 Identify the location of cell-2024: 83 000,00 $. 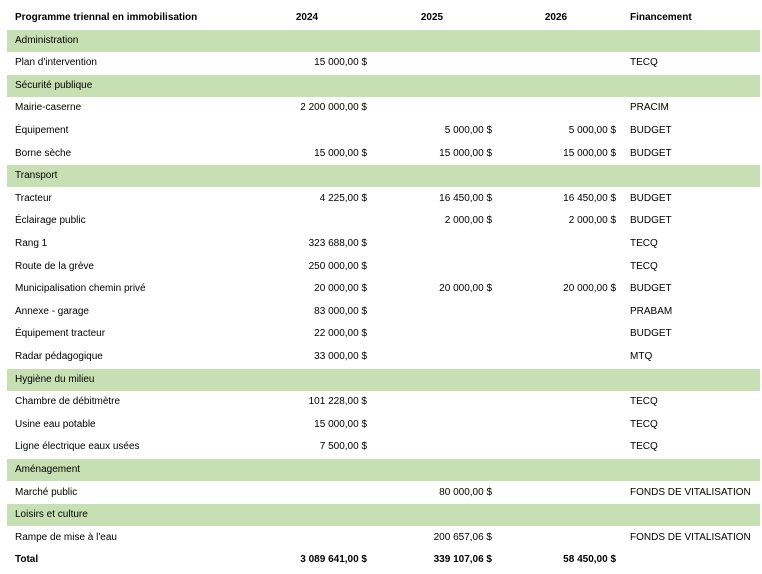
(340, 311).